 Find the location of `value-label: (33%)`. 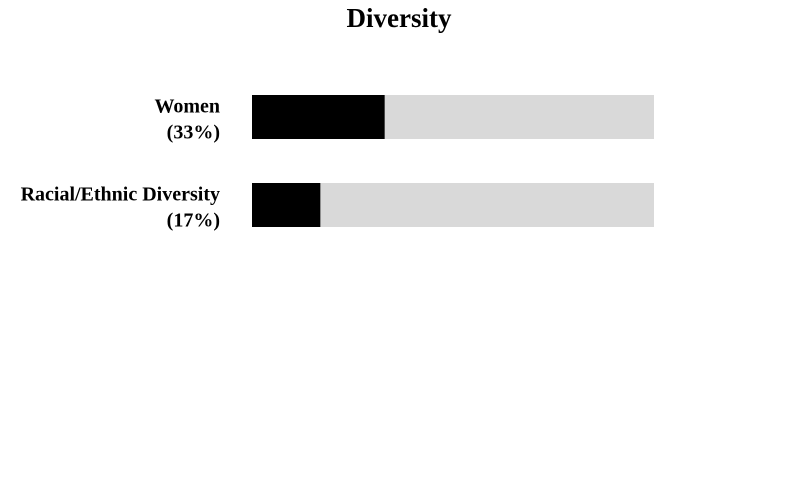

value-label: (33%) is located at coordinates (193, 133).